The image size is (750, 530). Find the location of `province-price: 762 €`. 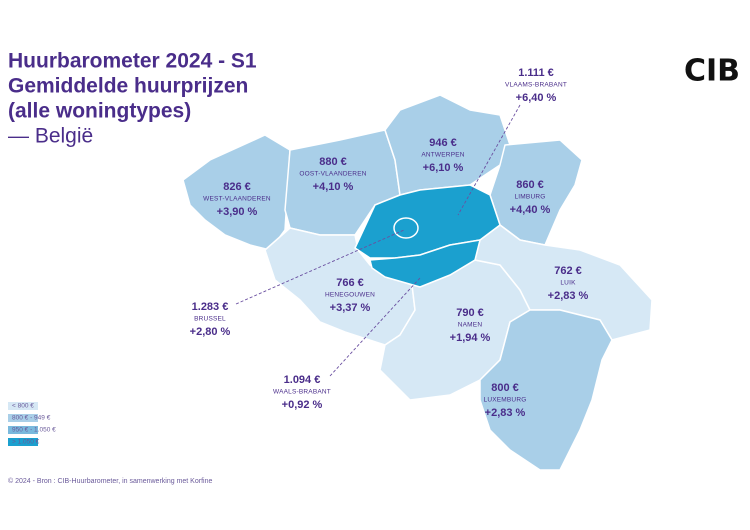

province-price: 762 € is located at coordinates (568, 271).